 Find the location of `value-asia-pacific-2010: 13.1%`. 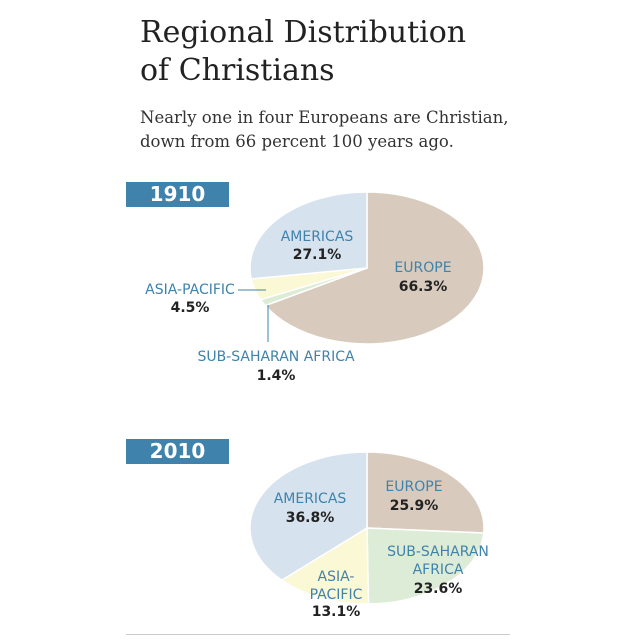

value-asia-pacific-2010: 13.1% is located at coordinates (336, 612).